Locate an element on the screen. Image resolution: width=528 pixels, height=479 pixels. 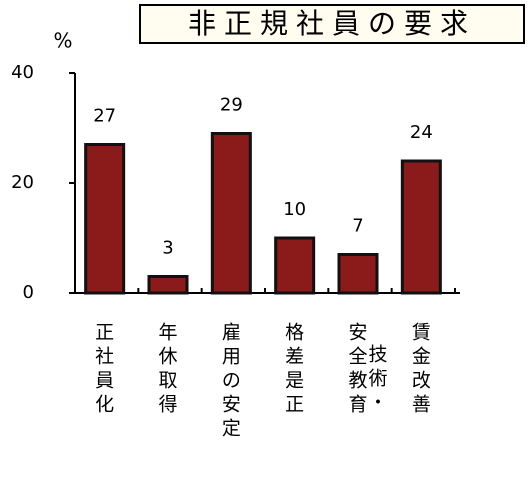
label-char: 休 is located at coordinates (167, 357).